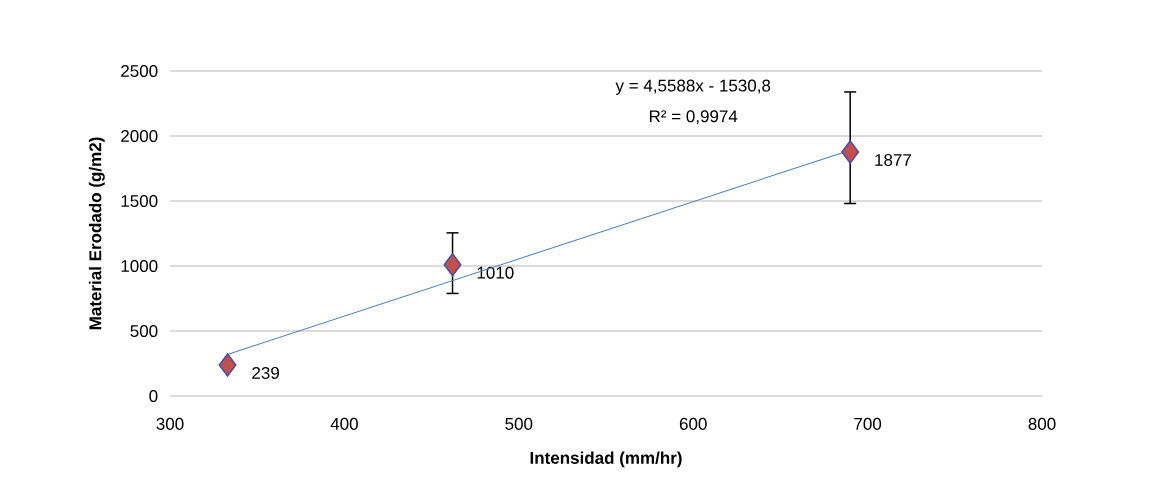 The width and height of the screenshot is (1176, 504). I want to click on y-tick-label: 1500, so click(139, 201).